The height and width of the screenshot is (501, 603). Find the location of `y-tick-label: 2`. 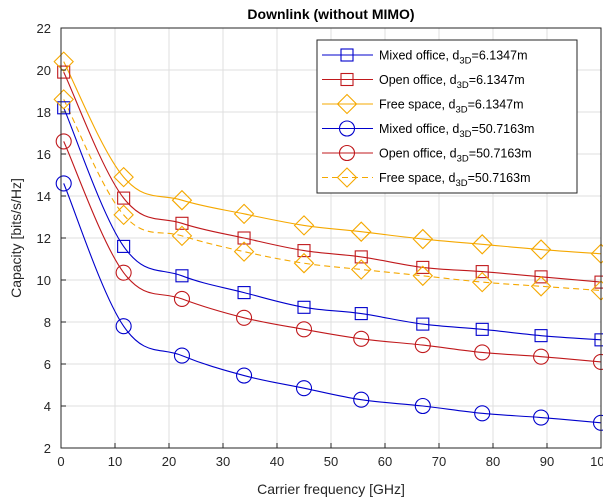

y-tick-label: 2 is located at coordinates (47, 448).